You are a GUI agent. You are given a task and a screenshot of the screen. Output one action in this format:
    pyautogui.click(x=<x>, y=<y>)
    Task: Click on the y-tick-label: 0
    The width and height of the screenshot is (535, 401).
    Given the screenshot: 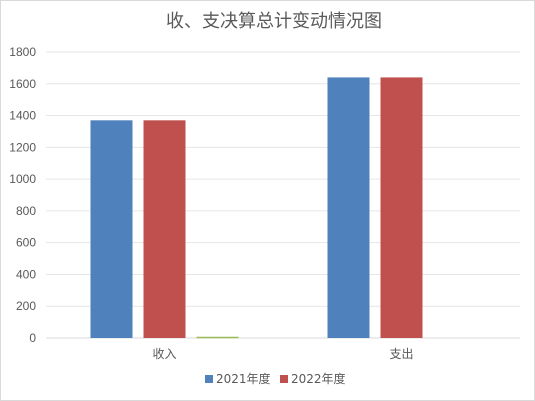 What is the action you would take?
    pyautogui.click(x=32, y=338)
    